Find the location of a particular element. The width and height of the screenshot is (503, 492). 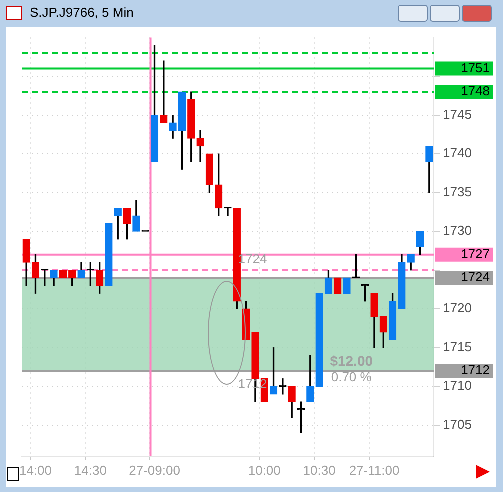

y-tick-label: 1715 is located at coordinates (457, 346).